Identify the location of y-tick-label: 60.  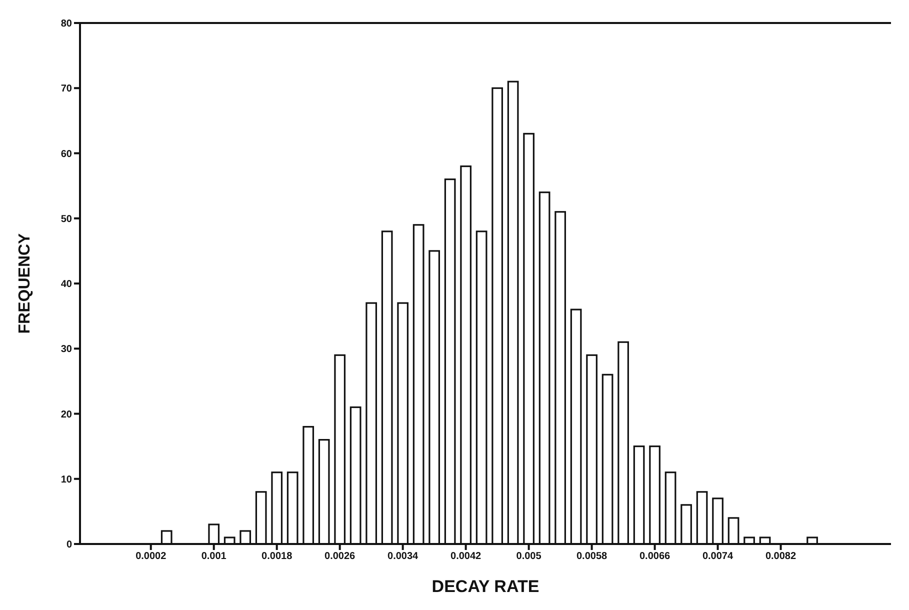
(66, 154).